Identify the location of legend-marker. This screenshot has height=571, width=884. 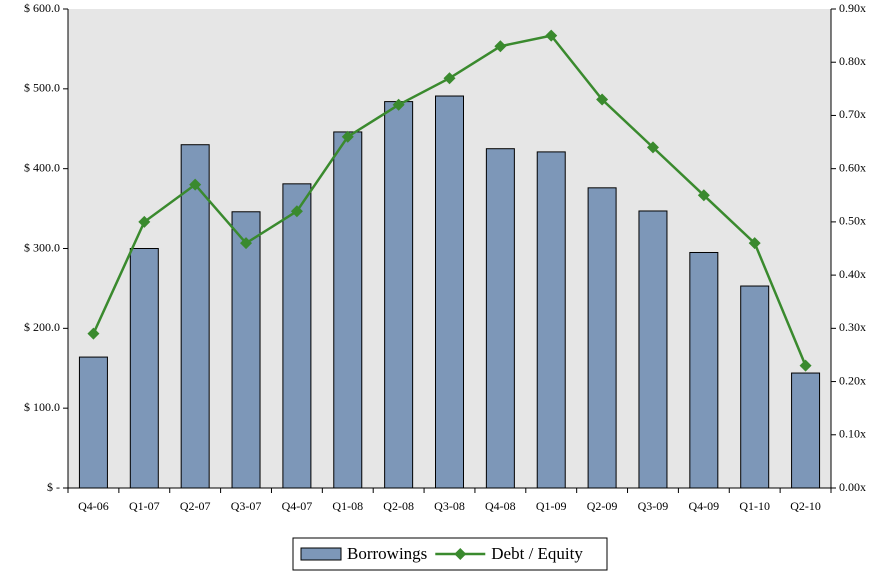
(460, 554).